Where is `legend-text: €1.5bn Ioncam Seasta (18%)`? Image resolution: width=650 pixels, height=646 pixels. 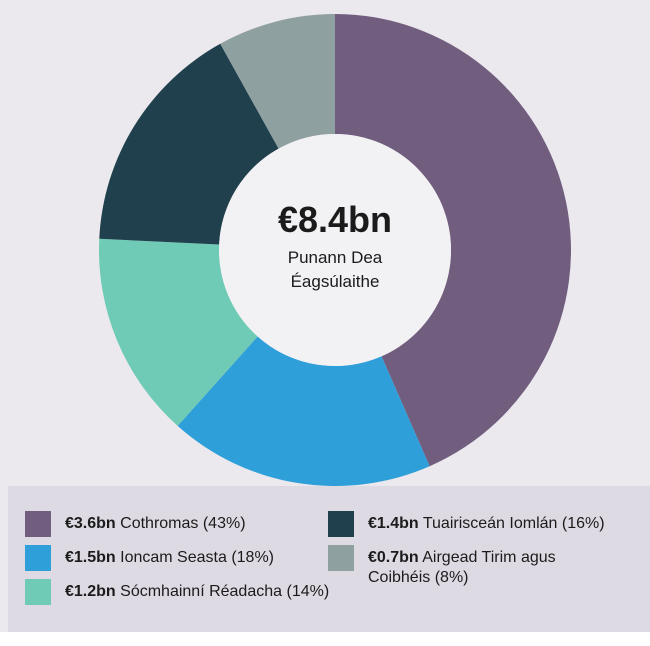 legend-text: €1.5bn Ioncam Seasta (18%) is located at coordinates (169, 559).